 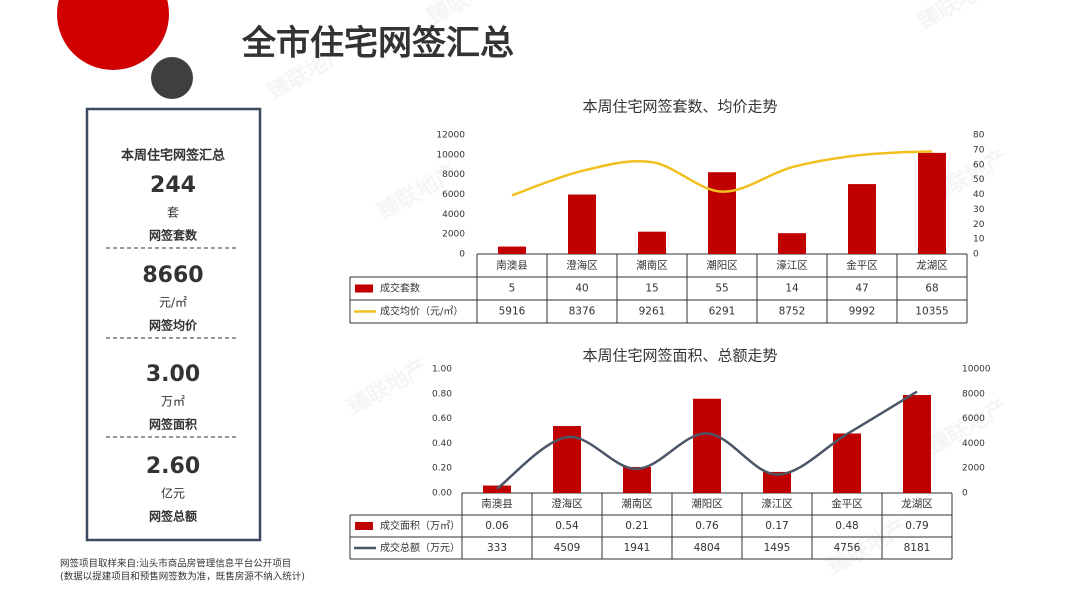 What do you see at coordinates (636, 526) in the screenshot?
I see `table-value: 0.21` at bounding box center [636, 526].